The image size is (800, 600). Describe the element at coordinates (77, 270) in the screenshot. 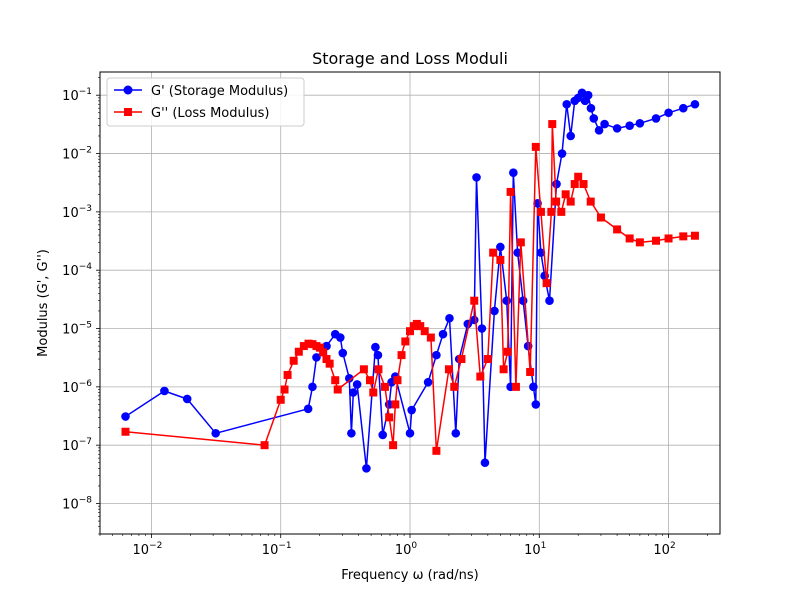

I see `y-tick-label: 10⁻⁴` at that location.